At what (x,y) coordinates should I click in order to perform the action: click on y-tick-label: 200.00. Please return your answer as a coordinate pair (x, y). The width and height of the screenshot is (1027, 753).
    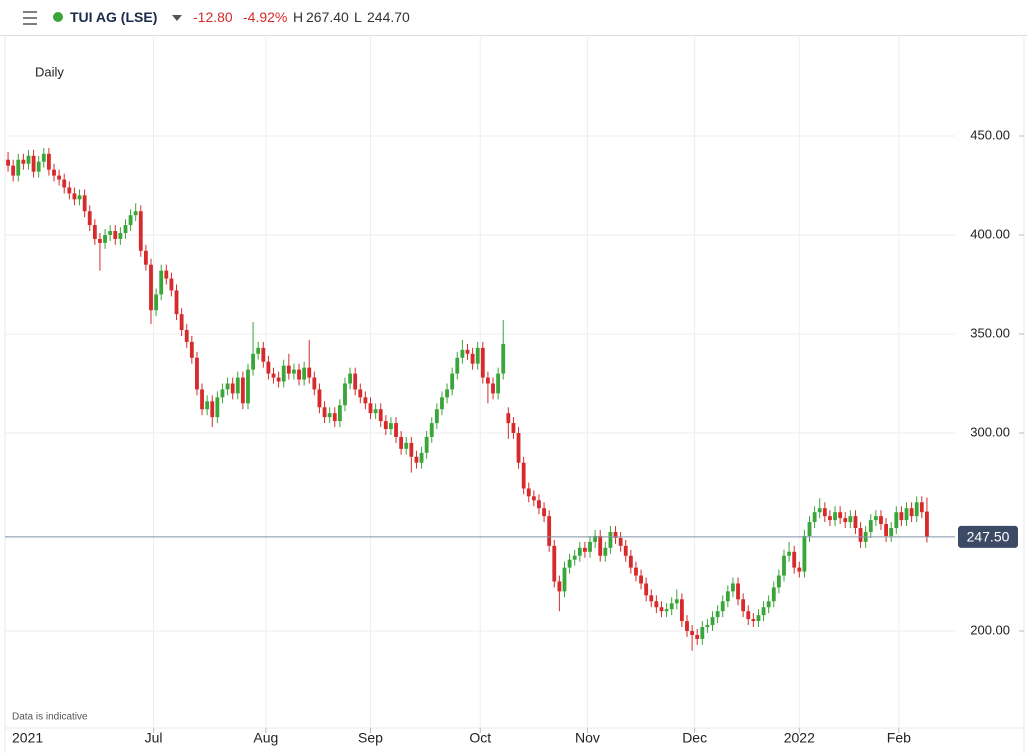
    Looking at the image, I should click on (990, 629).